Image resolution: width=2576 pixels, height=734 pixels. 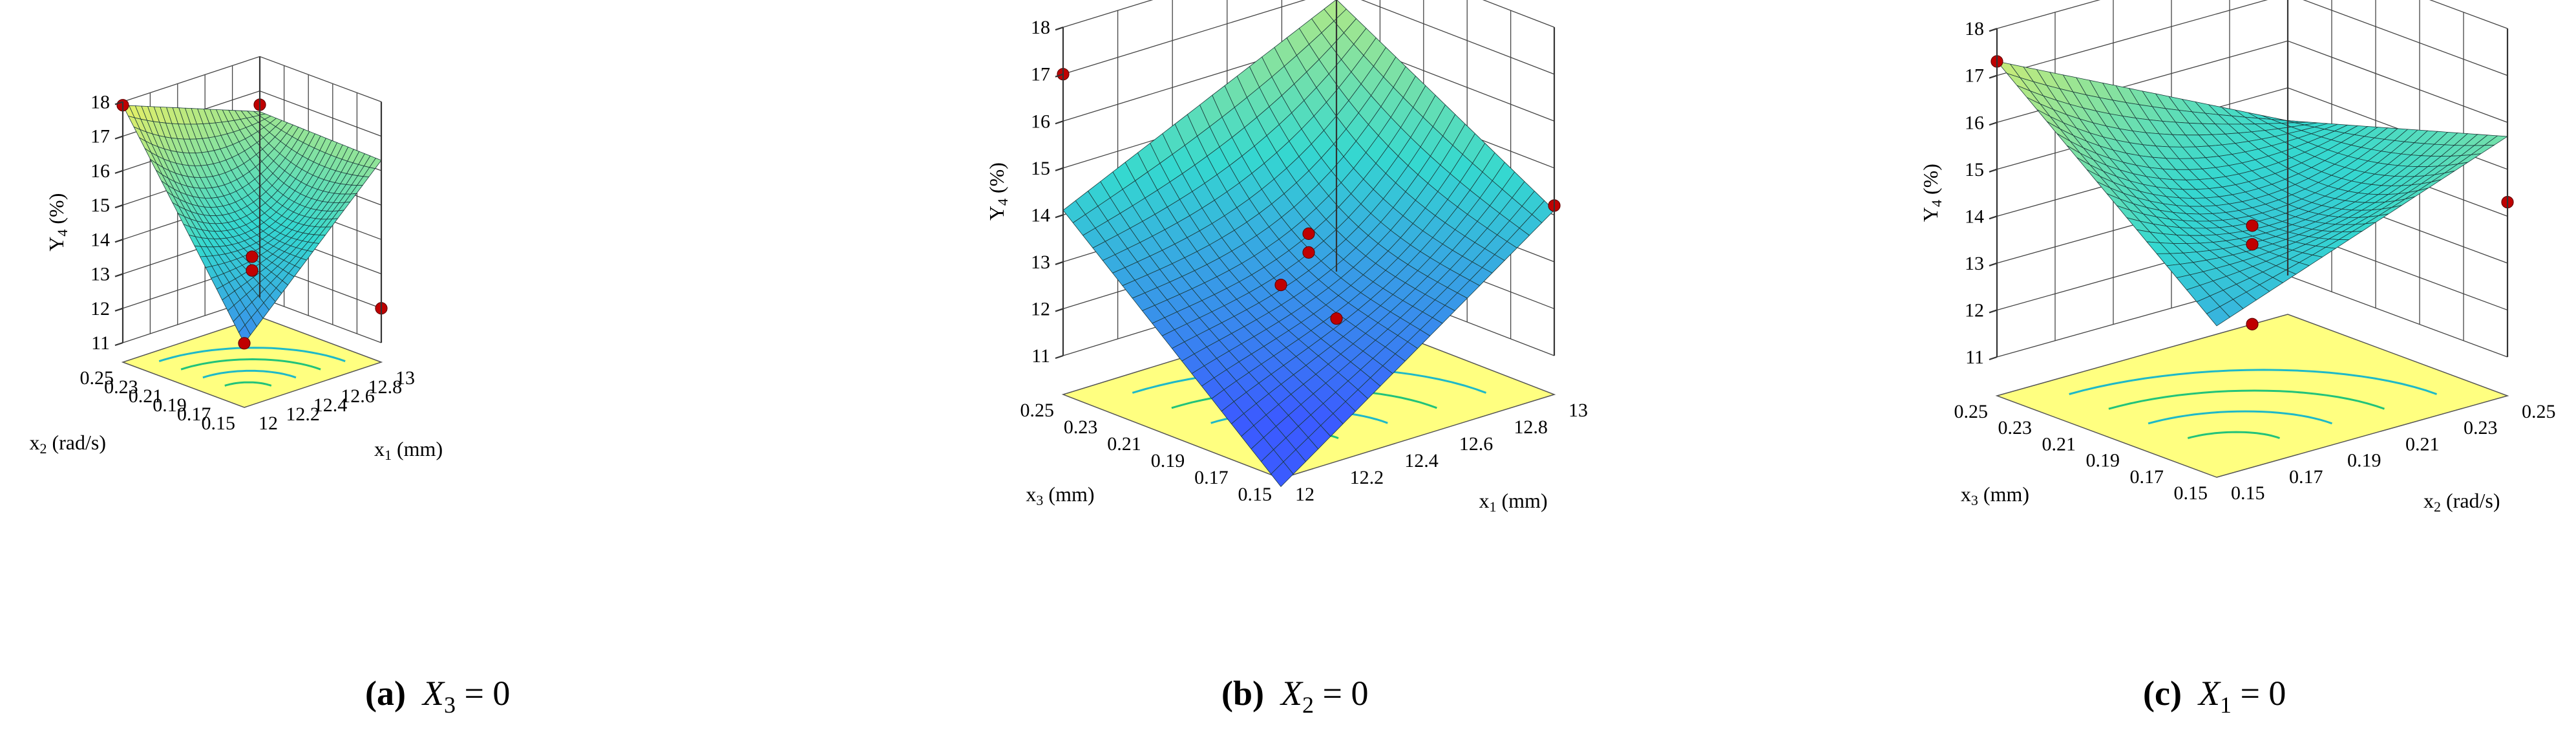 What do you see at coordinates (67, 444) in the screenshot?
I see `y-axis-label: x2 (rad/s)` at bounding box center [67, 444].